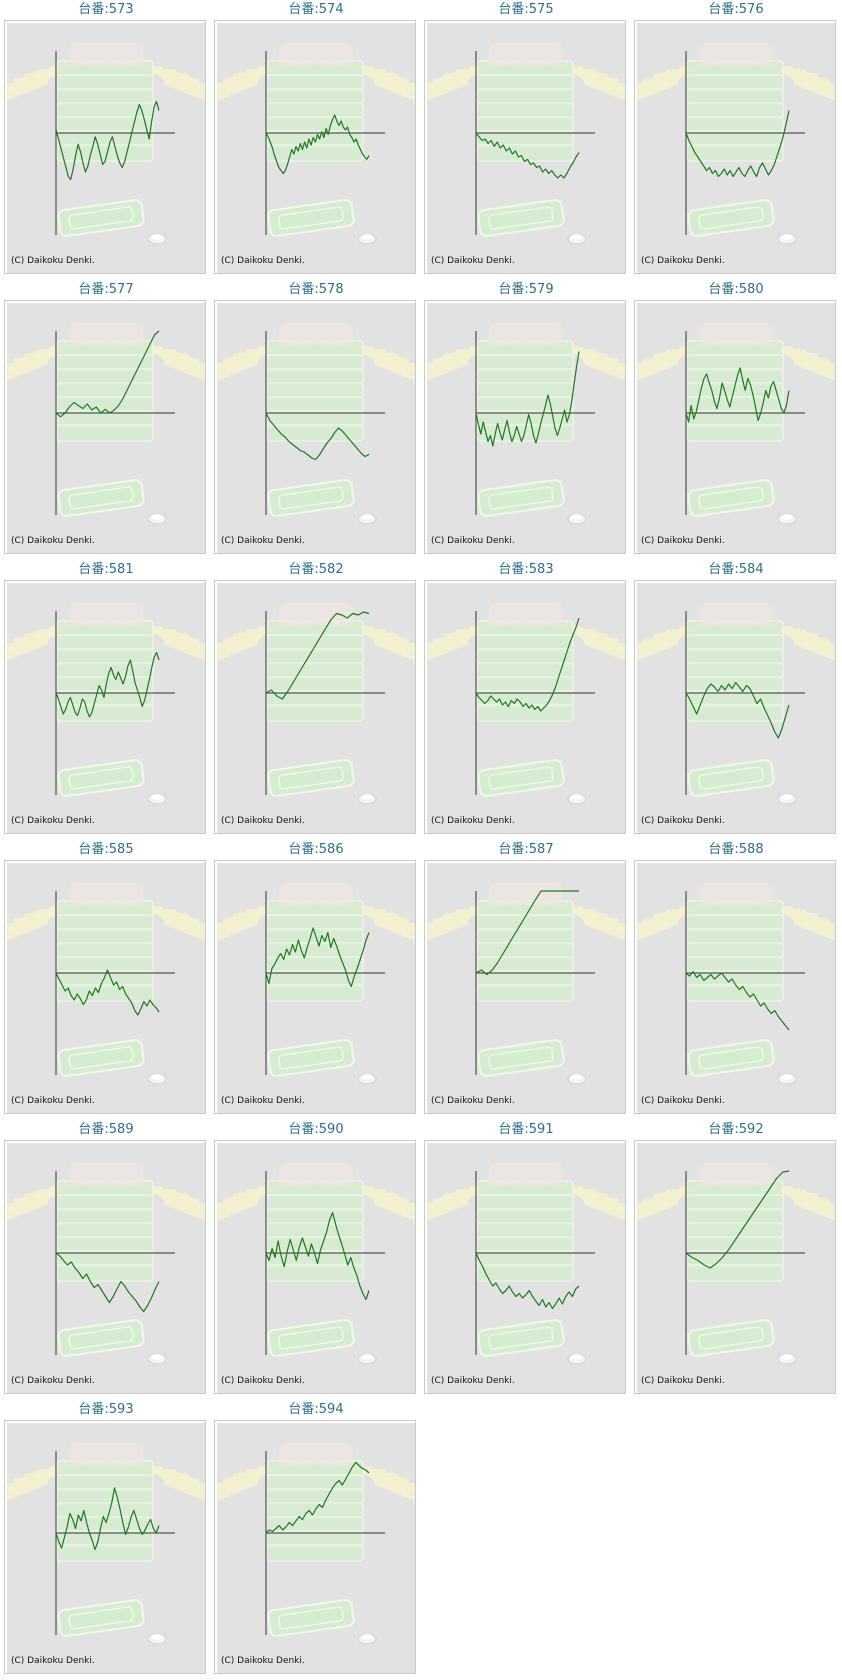 The height and width of the screenshot is (1680, 842). I want to click on chart-cell: 台番:578 (C) Daikoku Denki., so click(316, 420).